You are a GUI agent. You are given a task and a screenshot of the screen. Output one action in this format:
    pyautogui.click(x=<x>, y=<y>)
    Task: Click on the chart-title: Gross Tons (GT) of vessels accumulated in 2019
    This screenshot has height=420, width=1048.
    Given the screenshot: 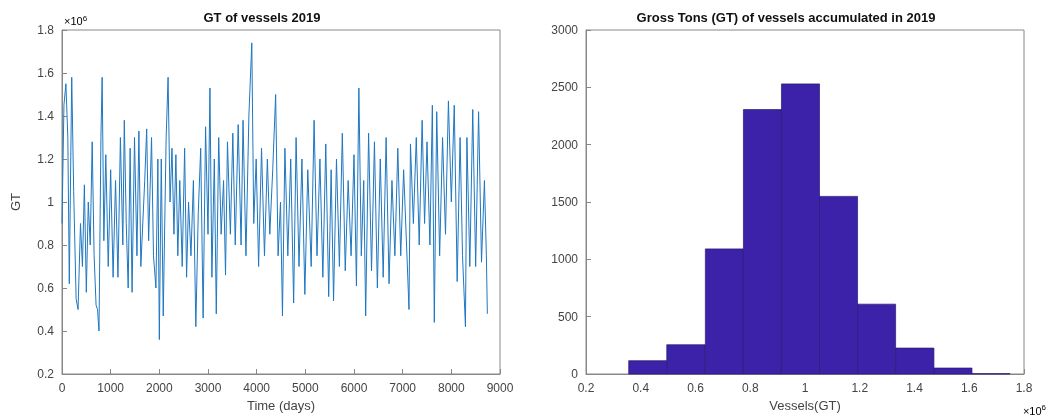 What is the action you would take?
    pyautogui.click(x=786, y=17)
    